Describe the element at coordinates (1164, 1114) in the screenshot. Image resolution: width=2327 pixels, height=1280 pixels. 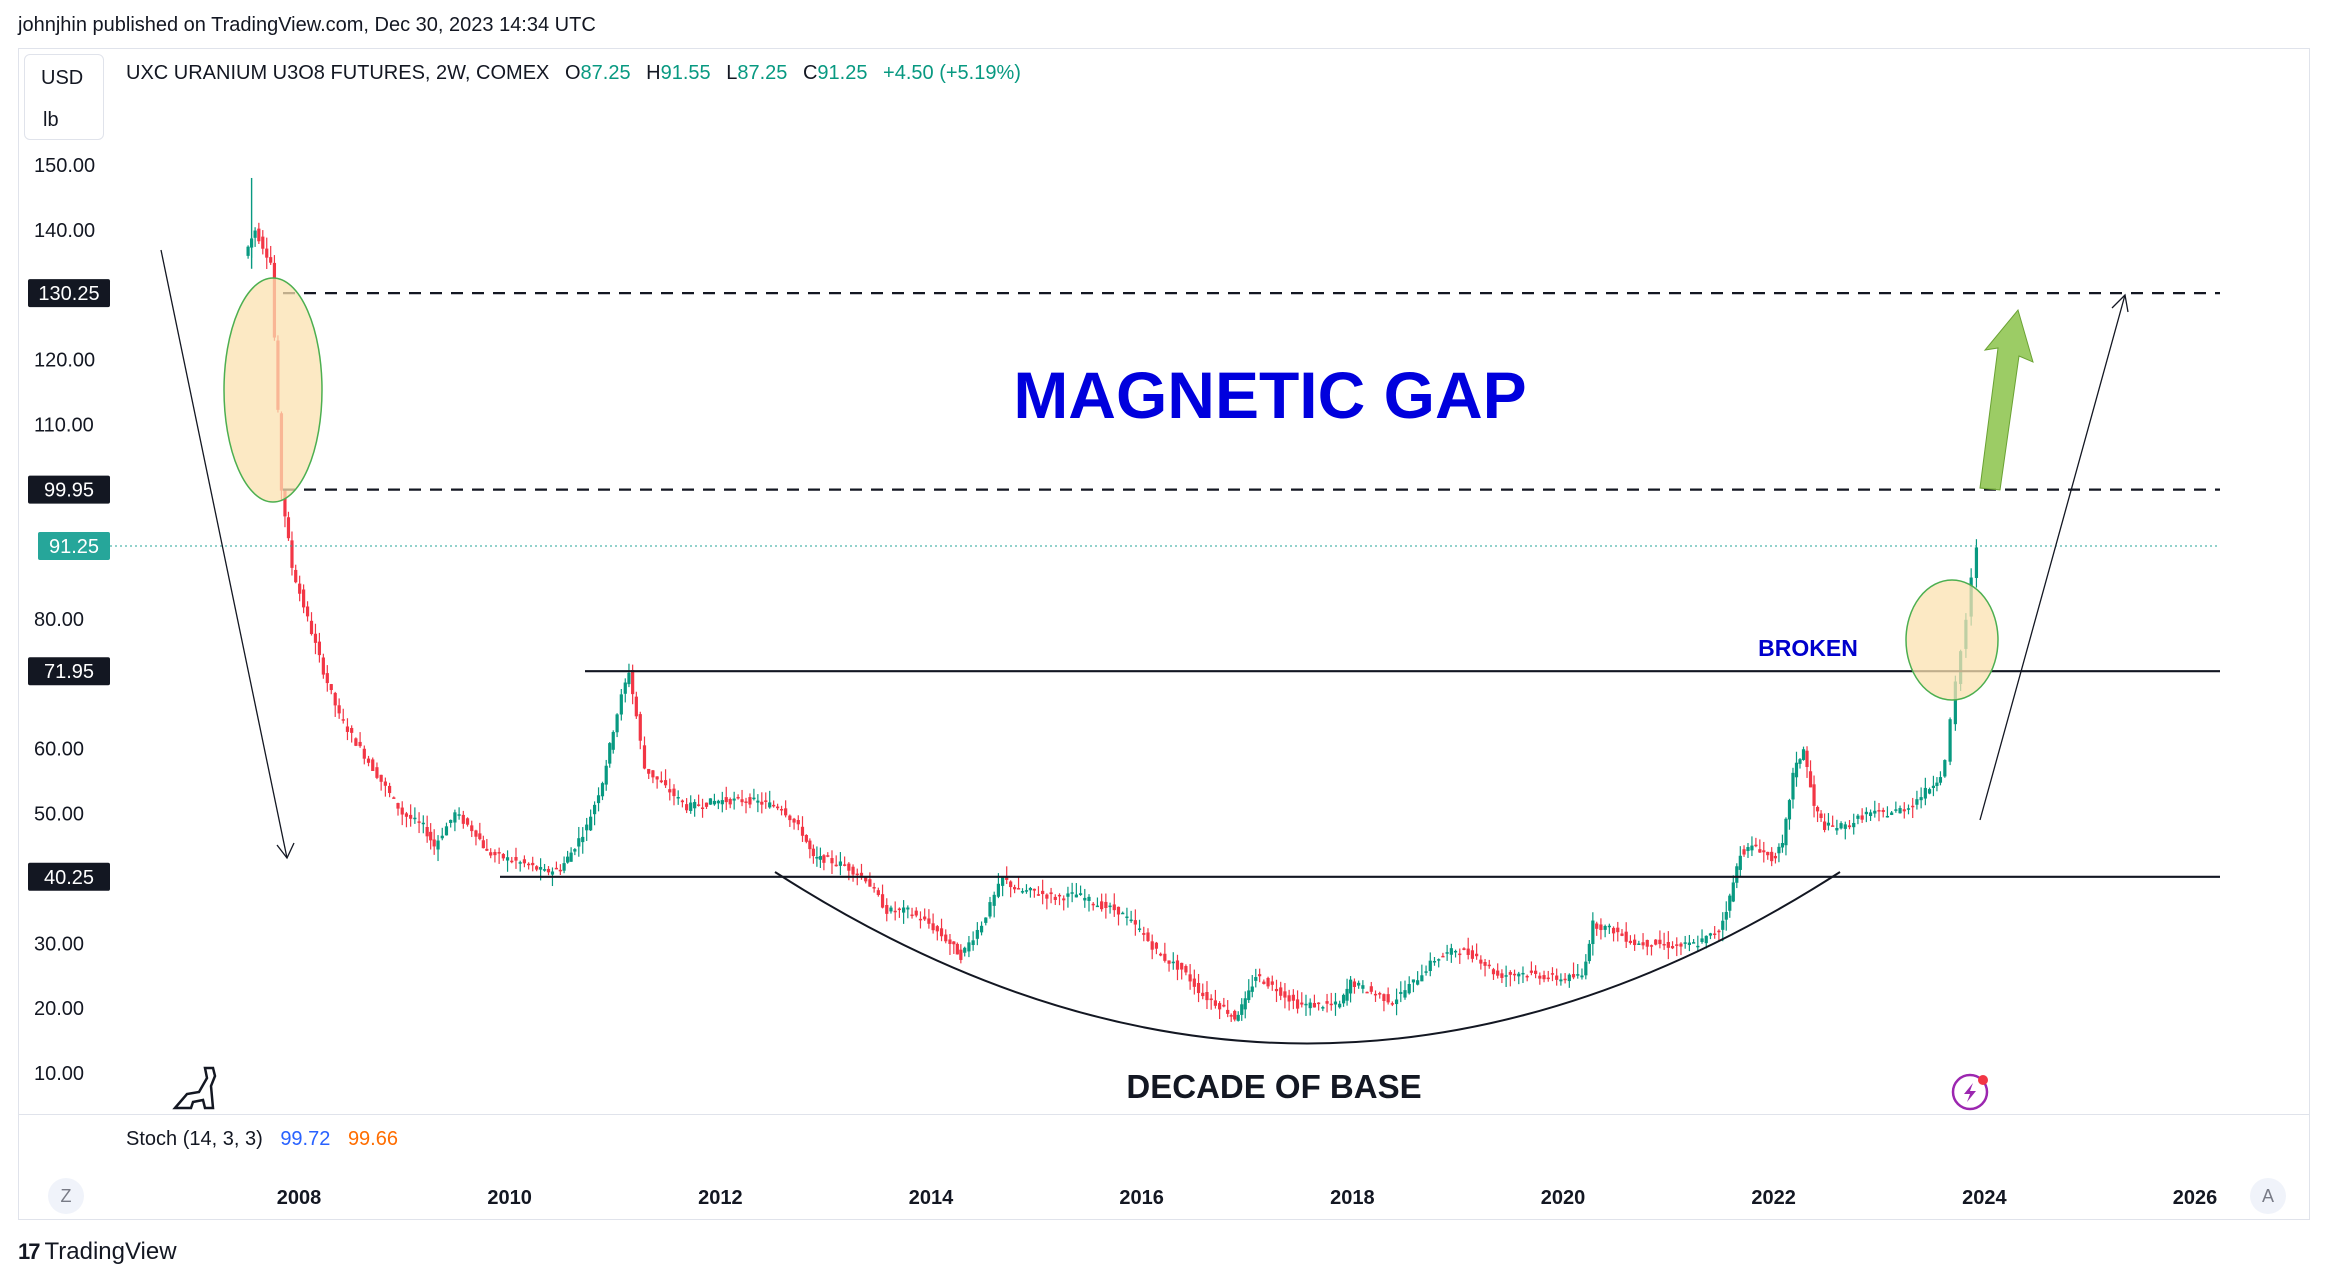
I see `pane-separator` at that location.